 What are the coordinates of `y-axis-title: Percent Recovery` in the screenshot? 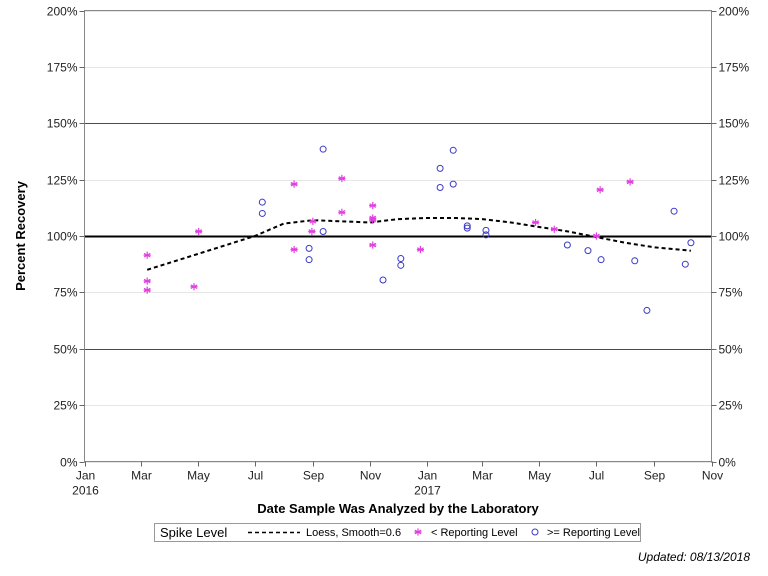 It's located at (20, 235).